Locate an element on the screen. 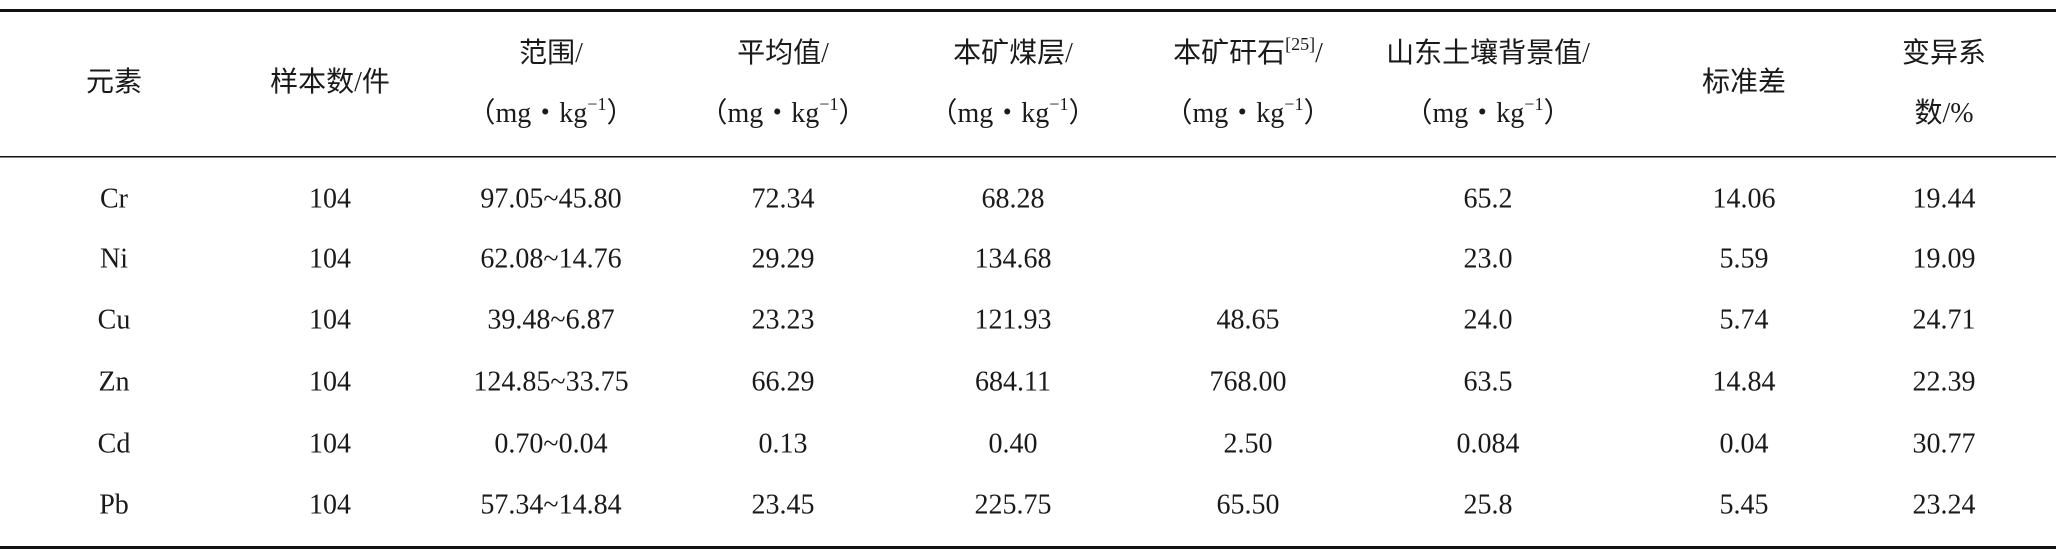 The width and height of the screenshot is (2056, 560). element-cell: Cr is located at coordinates (114, 198).